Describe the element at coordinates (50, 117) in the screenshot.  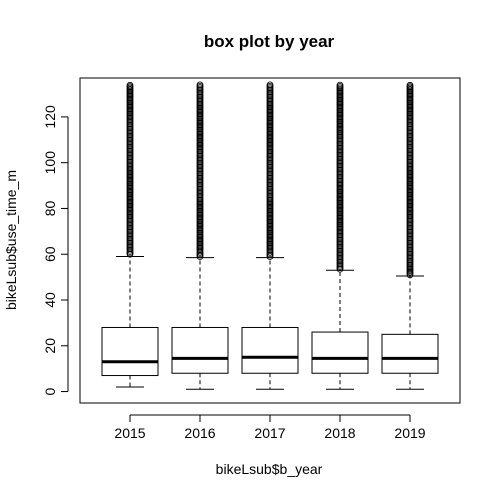
I see `y-tick-label: 120` at that location.